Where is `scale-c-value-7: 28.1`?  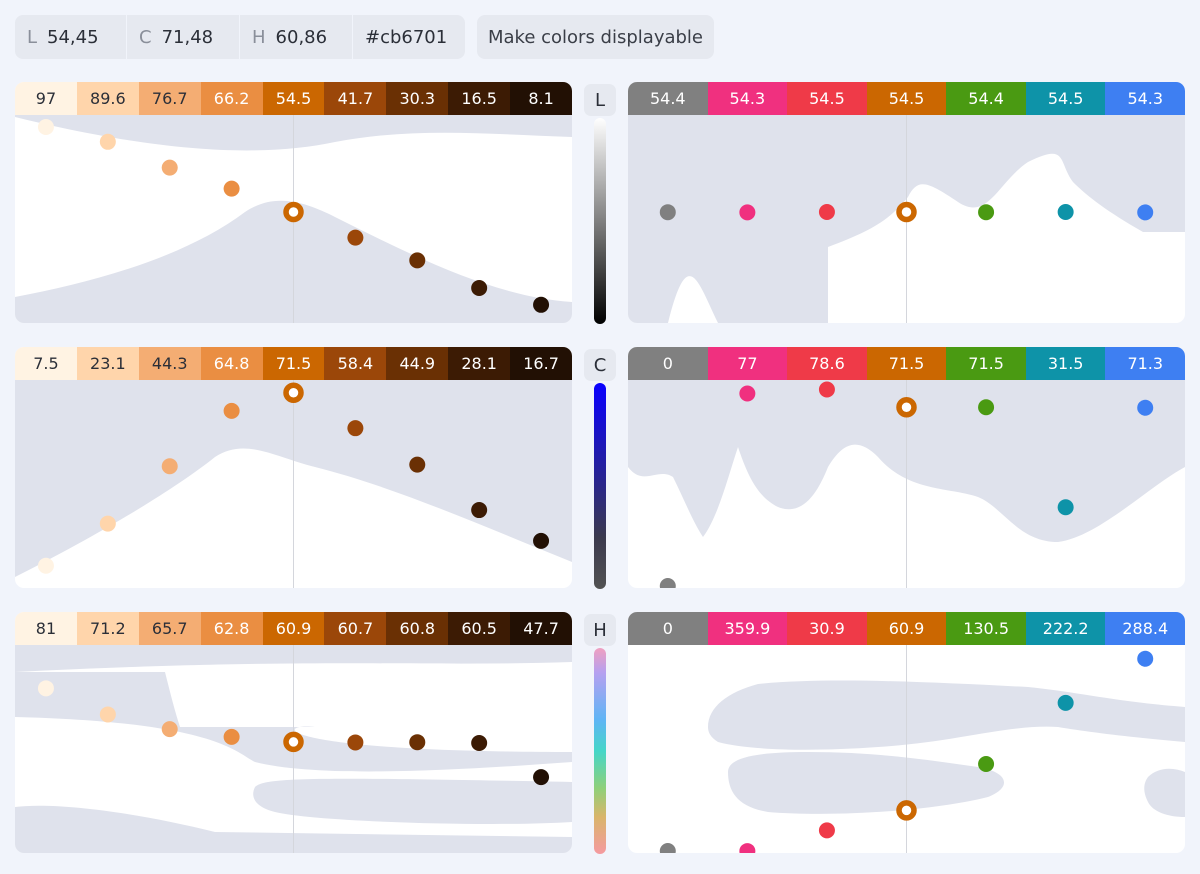
scale-c-value-7: 28.1 is located at coordinates (479, 363).